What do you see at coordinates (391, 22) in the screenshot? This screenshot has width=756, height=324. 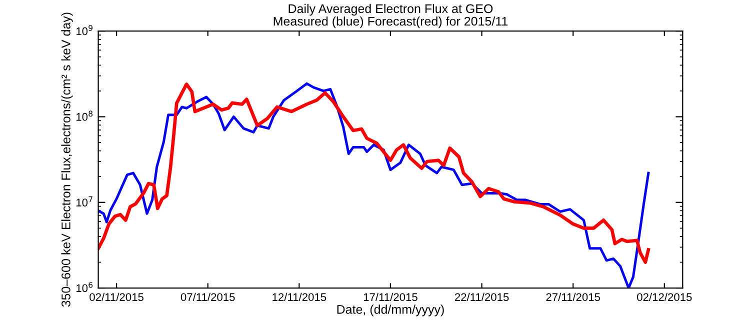 I see `chart-subtitle: Measured (blue) Forecast(red) for 2015/11` at bounding box center [391, 22].